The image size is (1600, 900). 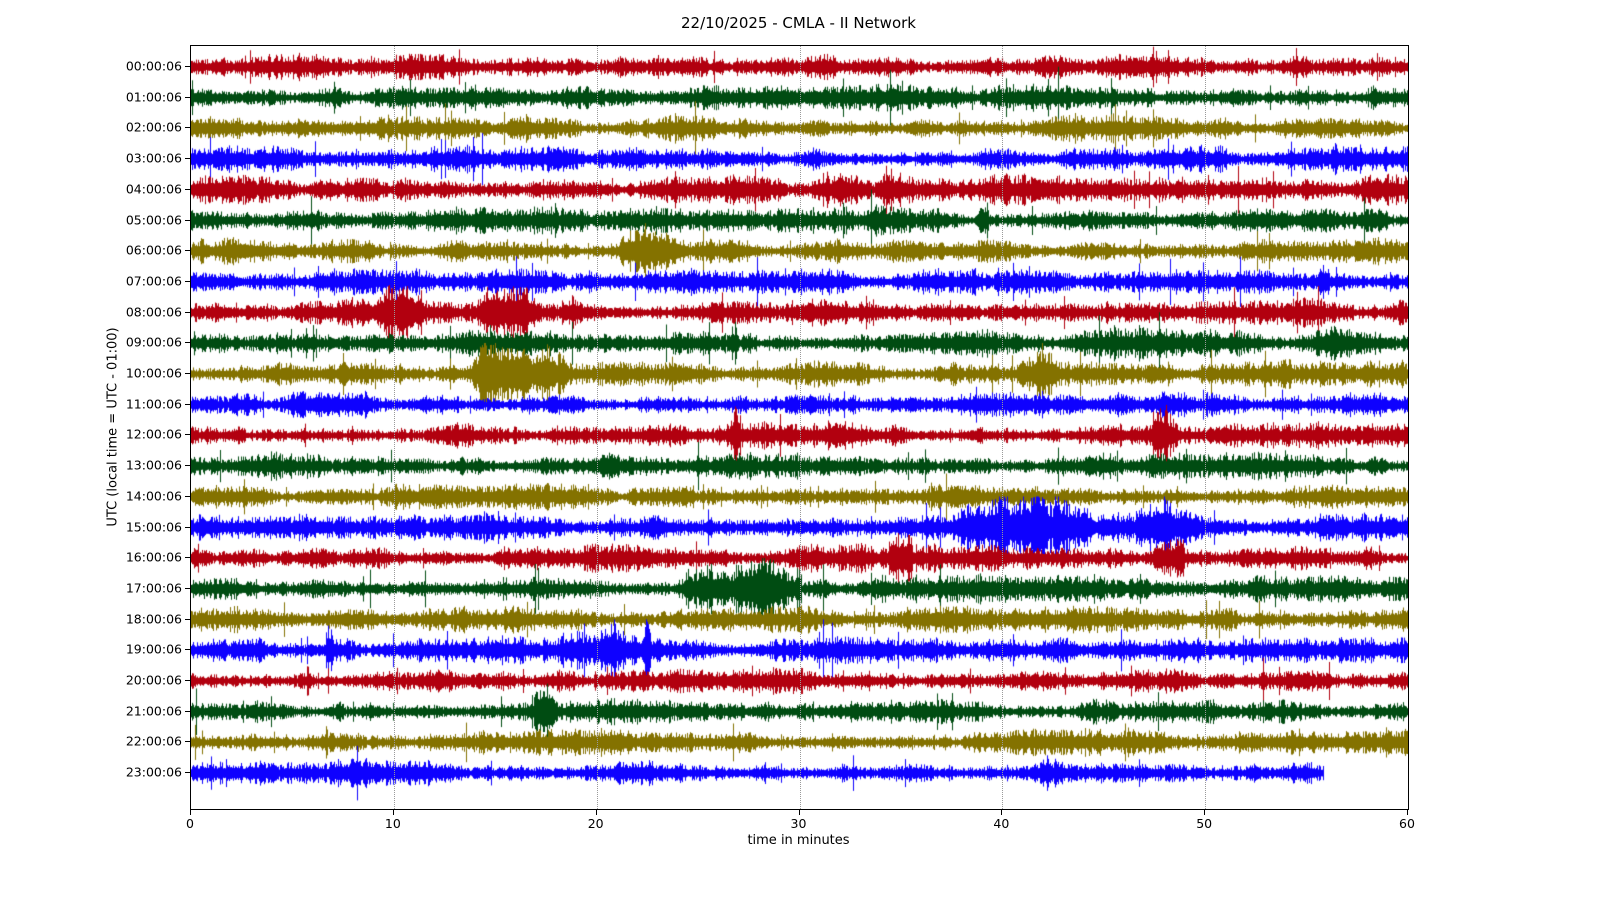 I want to click on row-label: 04:00:06, so click(x=153, y=189).